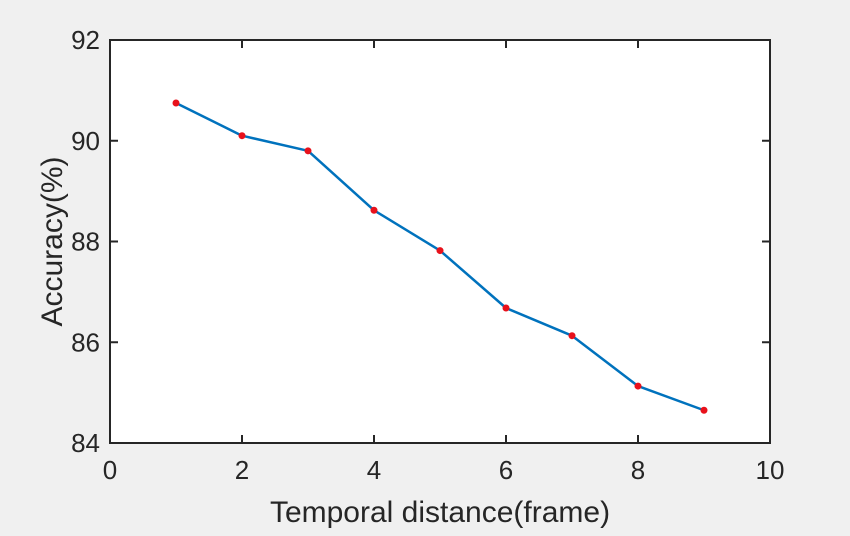 The height and width of the screenshot is (536, 850). Describe the element at coordinates (506, 470) in the screenshot. I see `x-tick-label: 6` at that location.